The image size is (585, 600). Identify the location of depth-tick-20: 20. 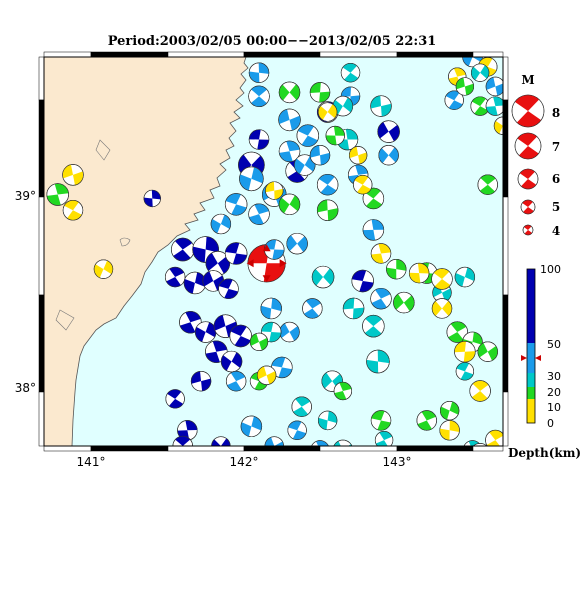
(554, 392).